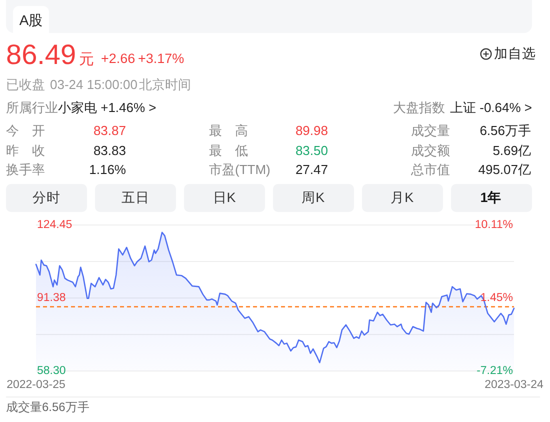 Image resolution: width=550 pixels, height=422 pixels. Describe the element at coordinates (491, 107) in the screenshot. I see `text: 上证 -0.64% >` at that location.